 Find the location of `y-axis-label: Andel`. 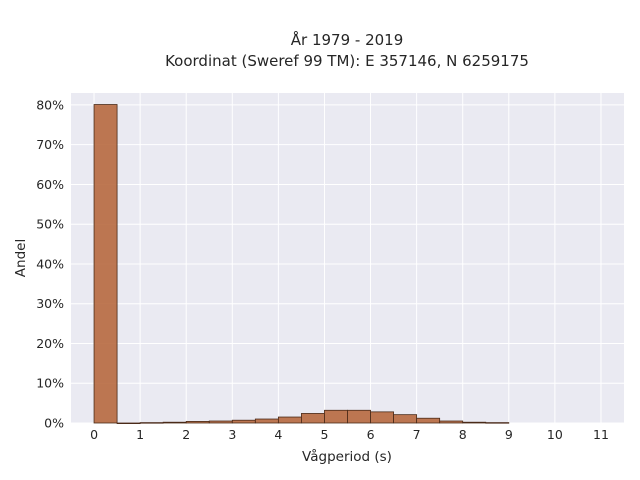

y-axis-label: Andel is located at coordinates (21, 258).